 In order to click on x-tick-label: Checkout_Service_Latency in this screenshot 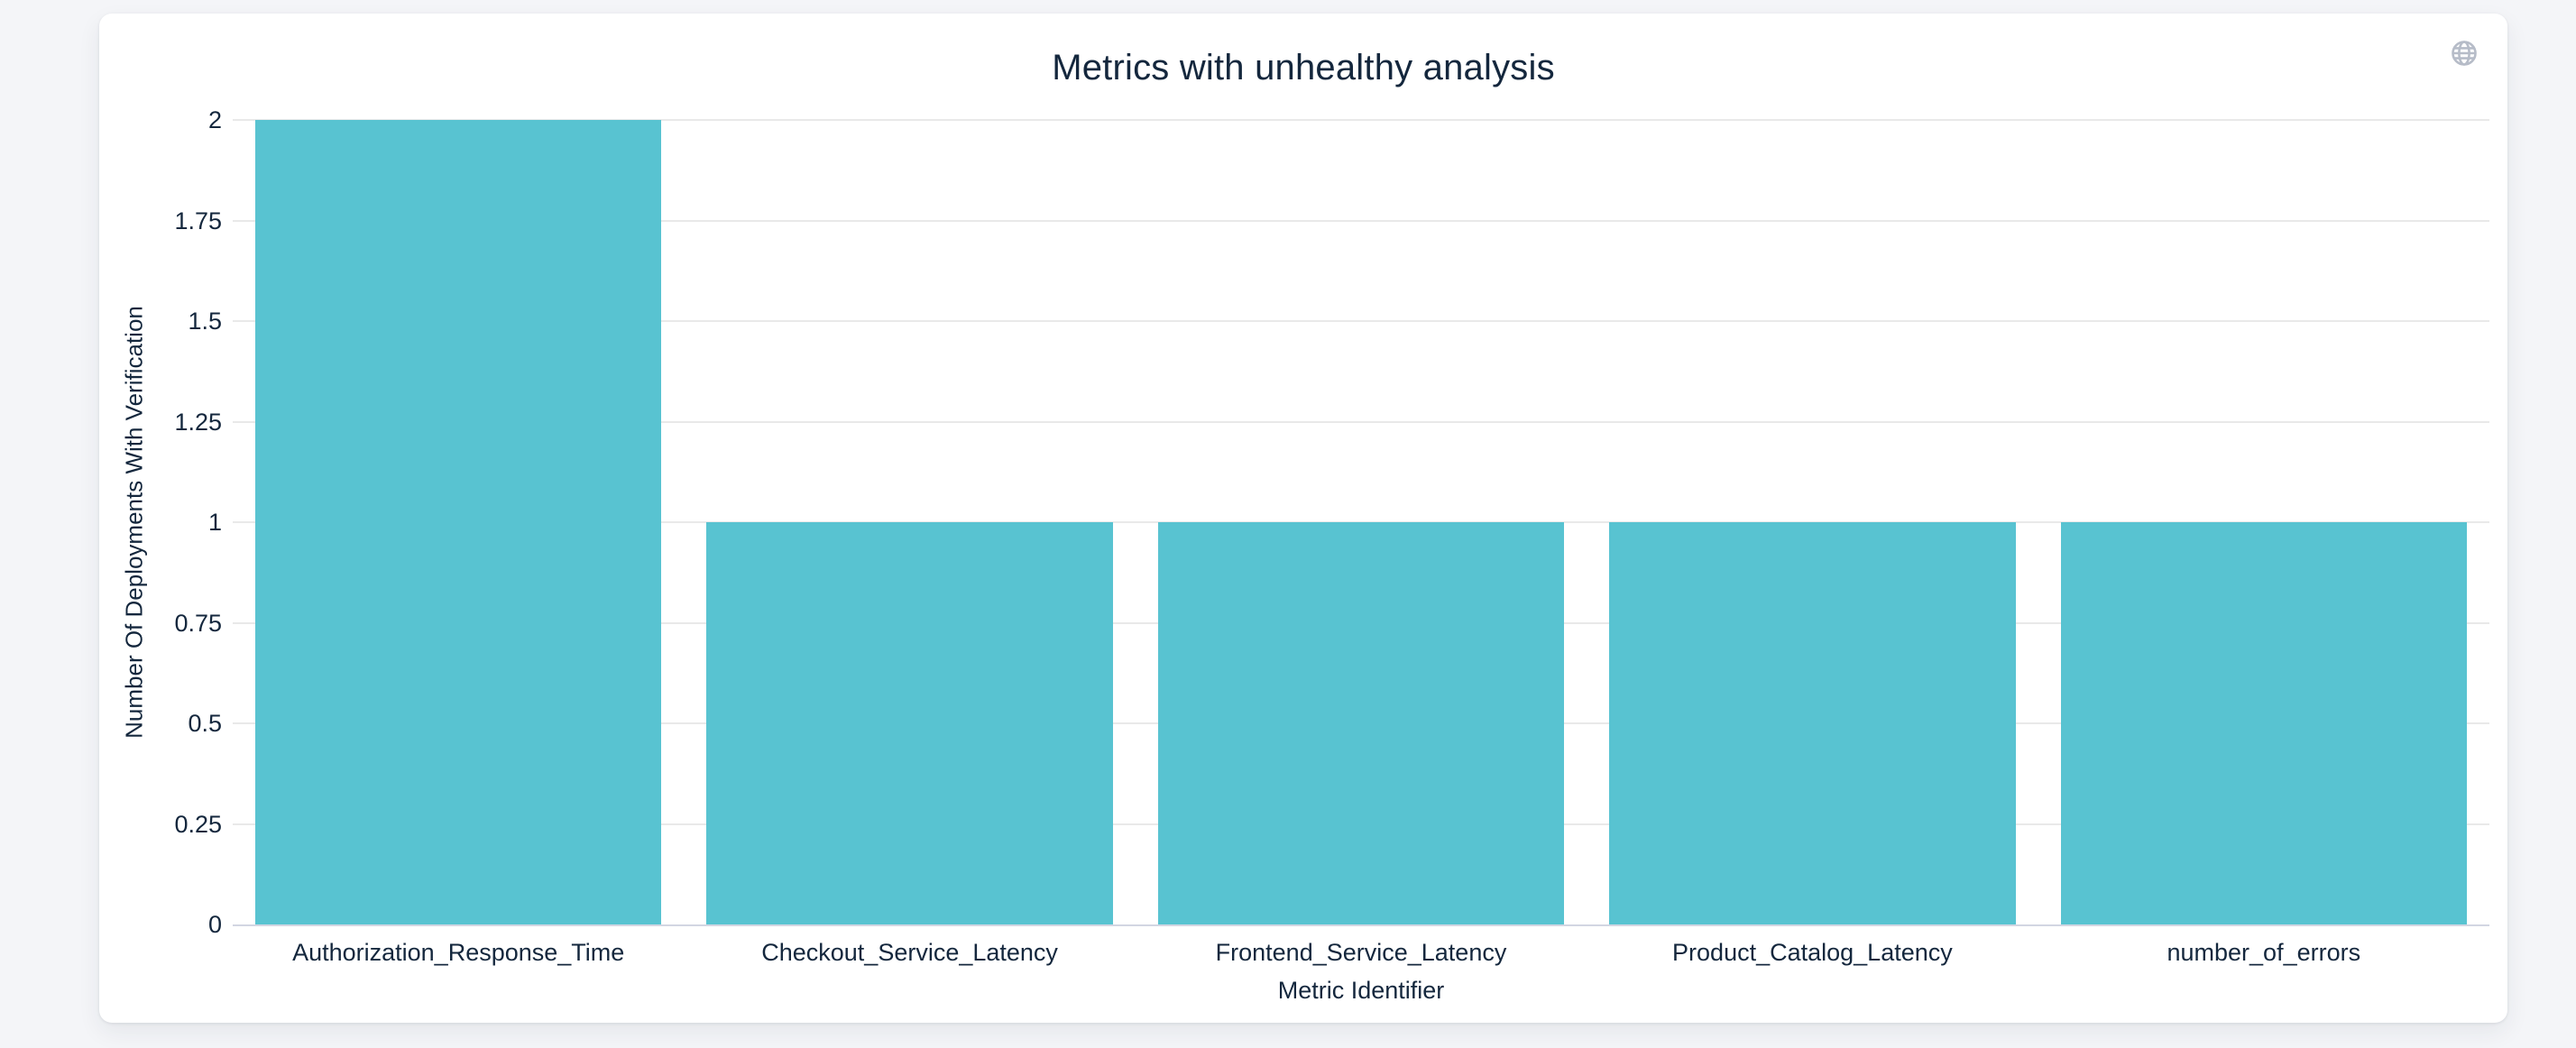, I will do `click(910, 953)`.